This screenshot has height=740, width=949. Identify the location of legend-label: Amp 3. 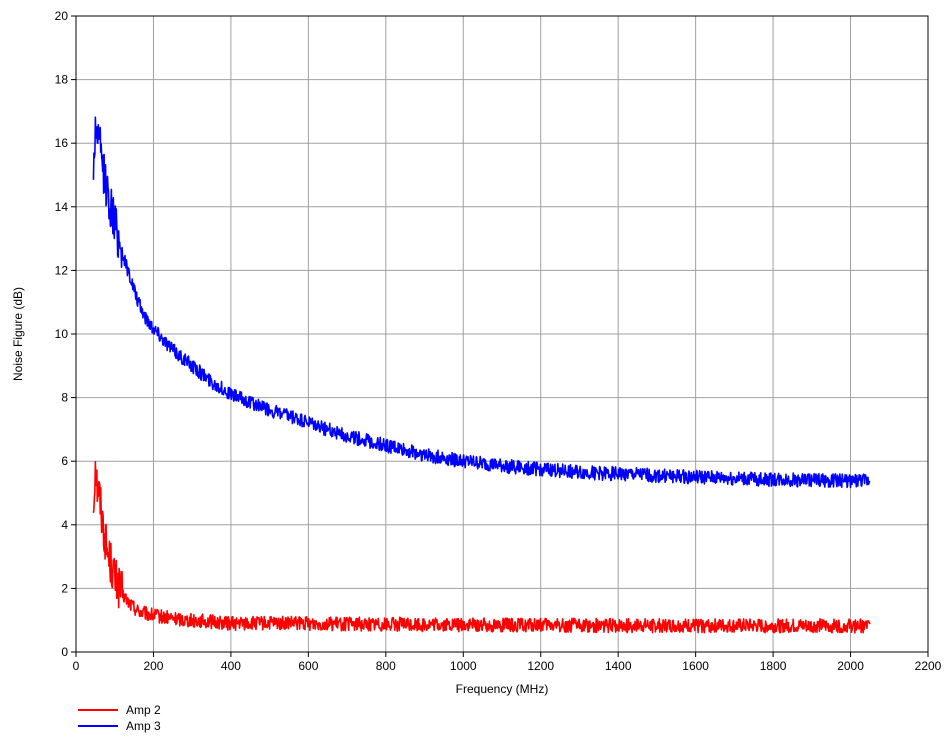
(143, 726).